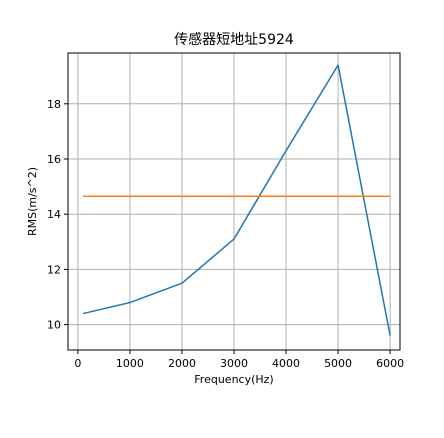 This screenshot has width=444, height=438. What do you see at coordinates (32, 201) in the screenshot?
I see `y-axis-label: RMS(m/s^2)` at bounding box center [32, 201].